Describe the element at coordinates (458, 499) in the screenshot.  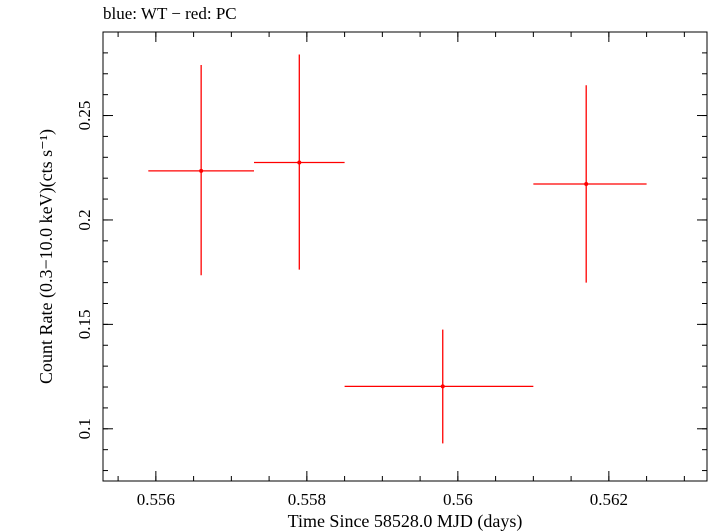
I see `x-tick-label: 0.56` at that location.